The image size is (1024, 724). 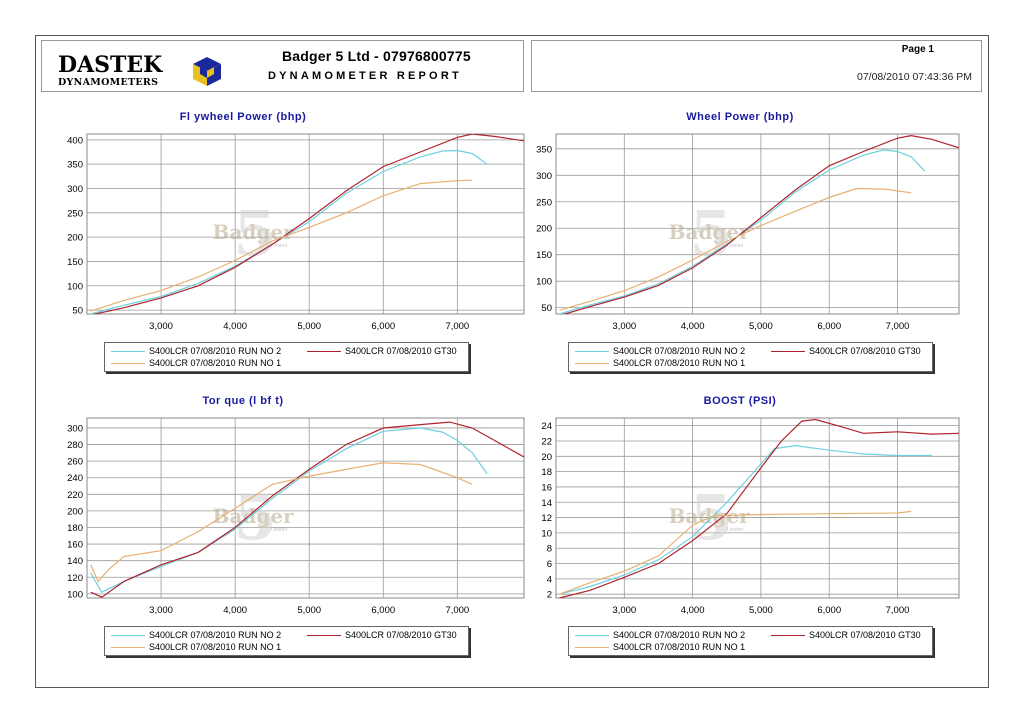 I want to click on y-tick-label: 20, so click(x=546, y=457).